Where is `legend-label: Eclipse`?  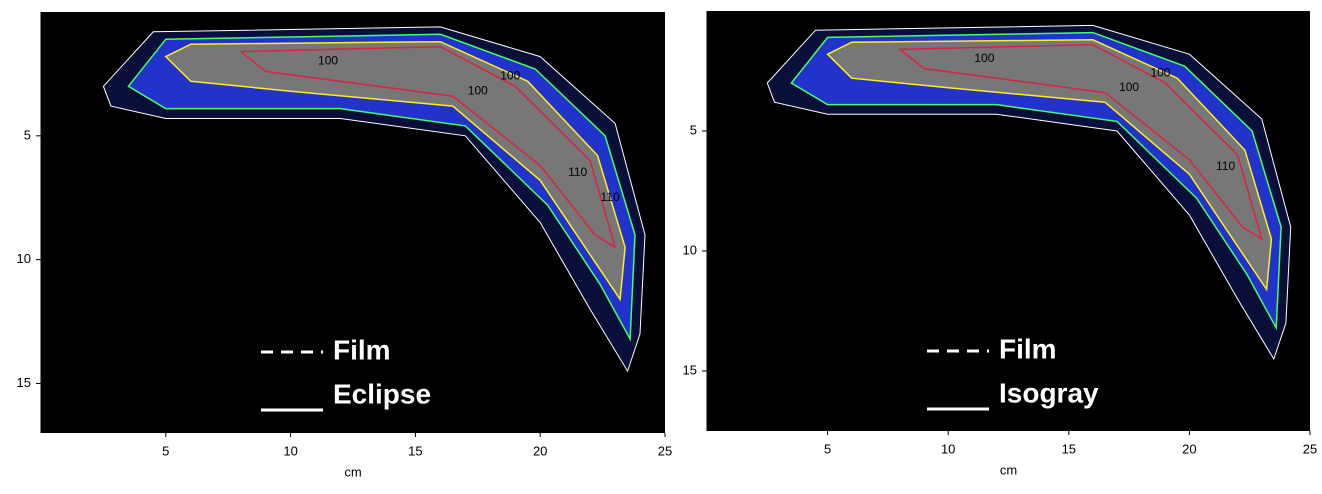
legend-label: Eclipse is located at coordinates (382, 393).